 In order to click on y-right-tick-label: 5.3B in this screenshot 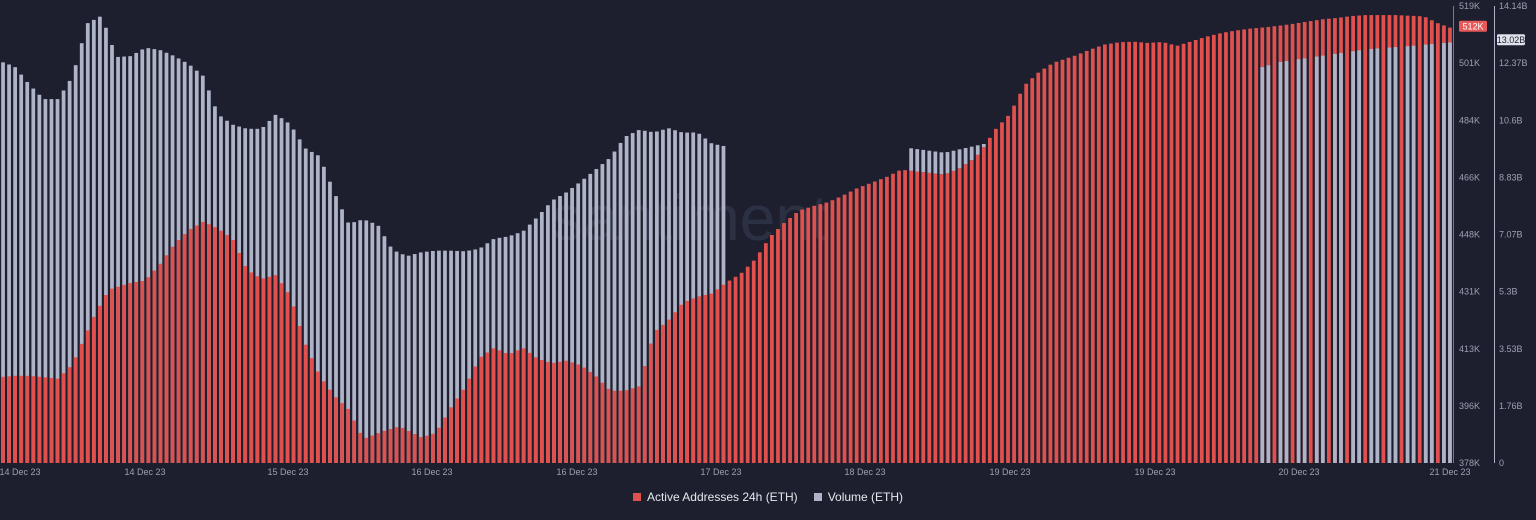, I will do `click(1508, 292)`.